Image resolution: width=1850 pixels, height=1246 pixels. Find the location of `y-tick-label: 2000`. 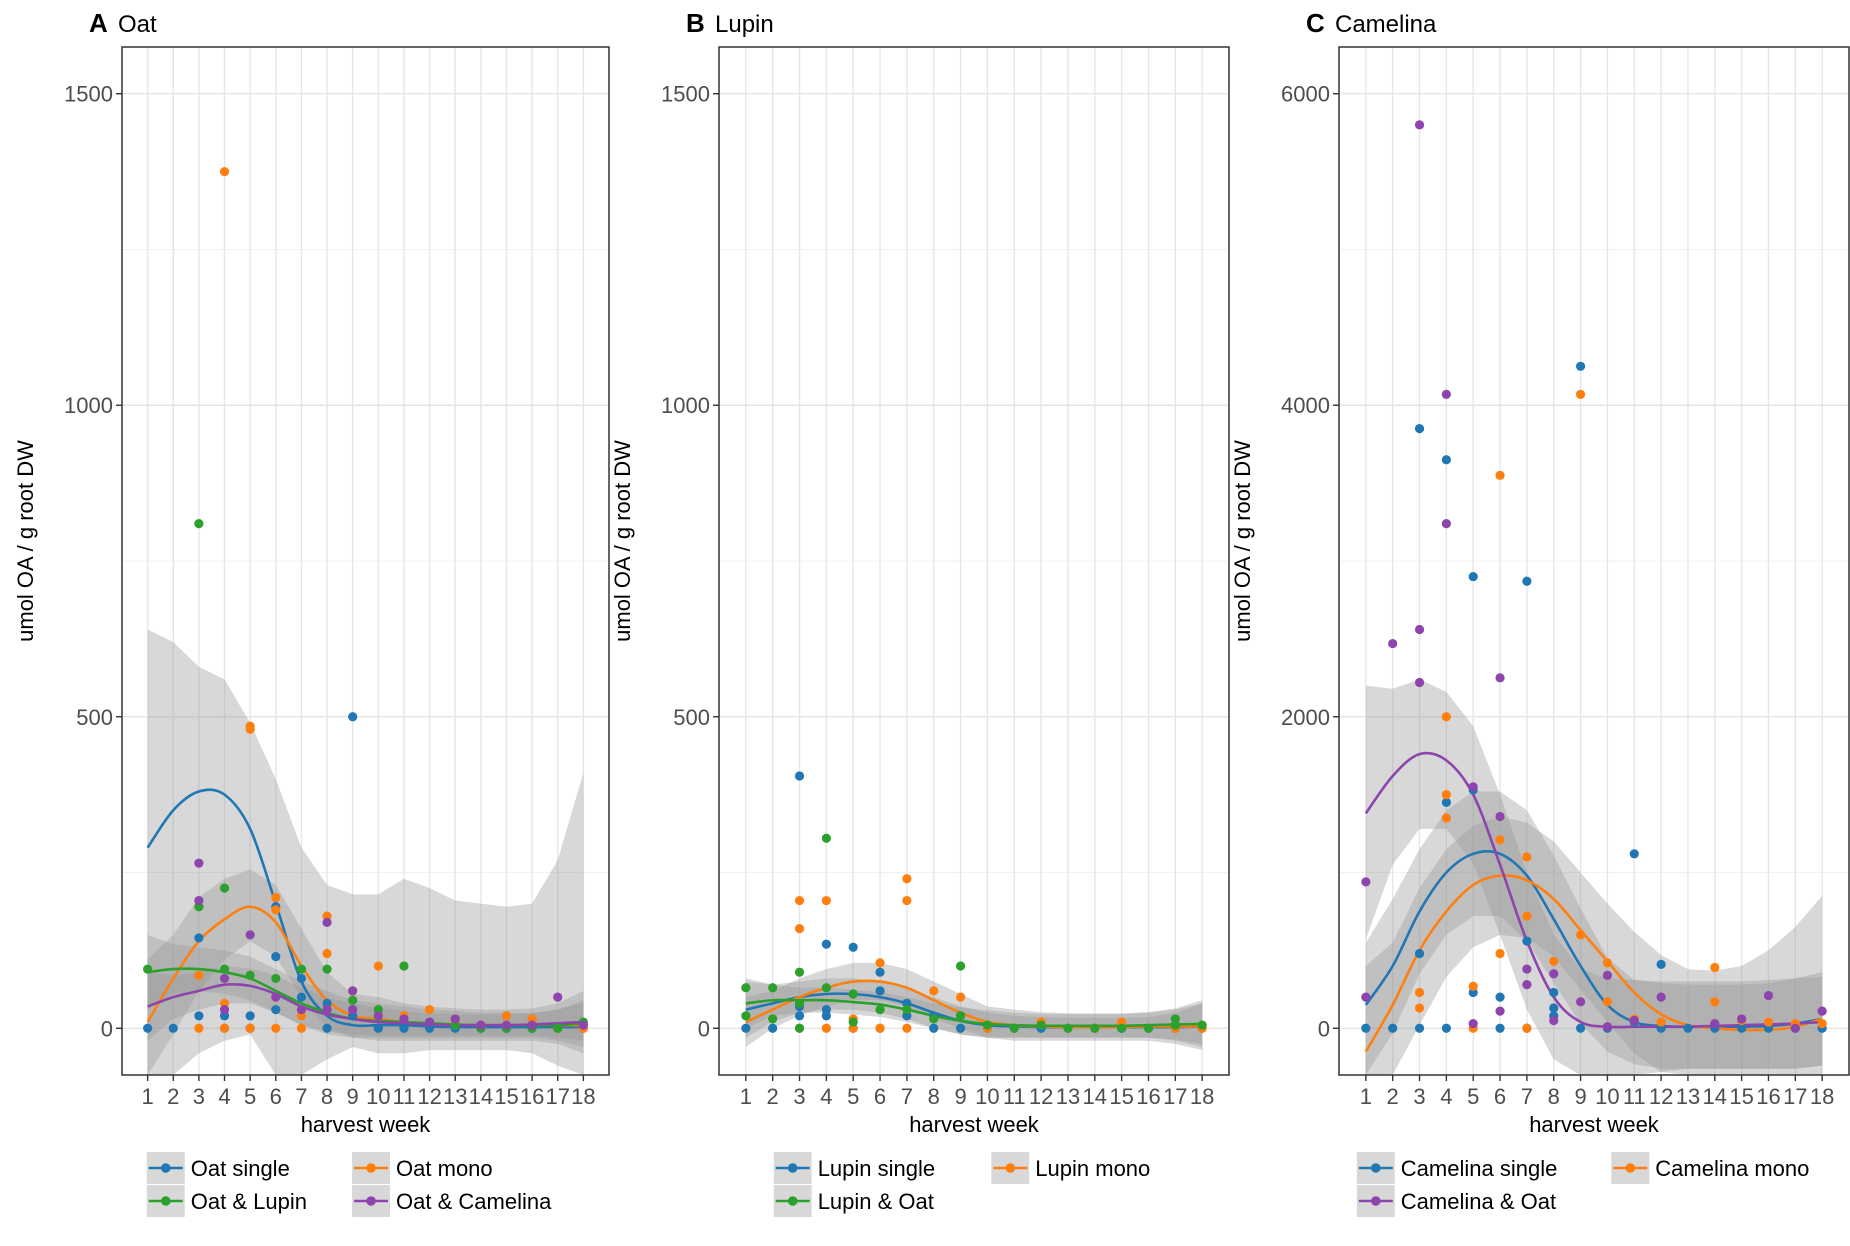

y-tick-label: 2000 is located at coordinates (1305, 717).